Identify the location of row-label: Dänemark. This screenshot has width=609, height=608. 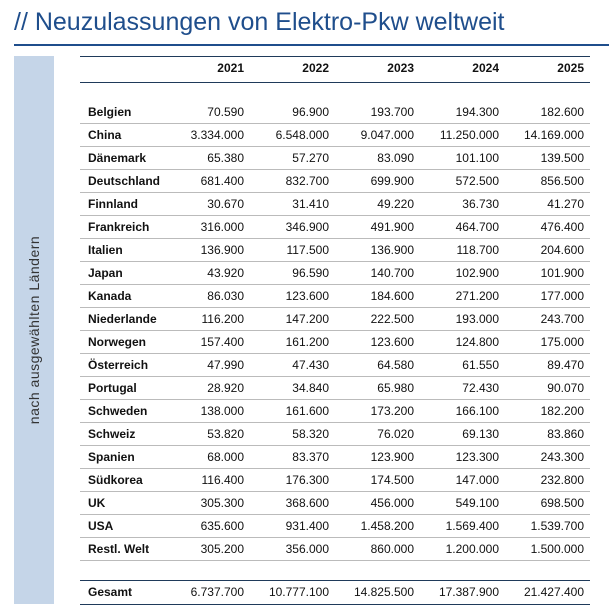
(117, 158).